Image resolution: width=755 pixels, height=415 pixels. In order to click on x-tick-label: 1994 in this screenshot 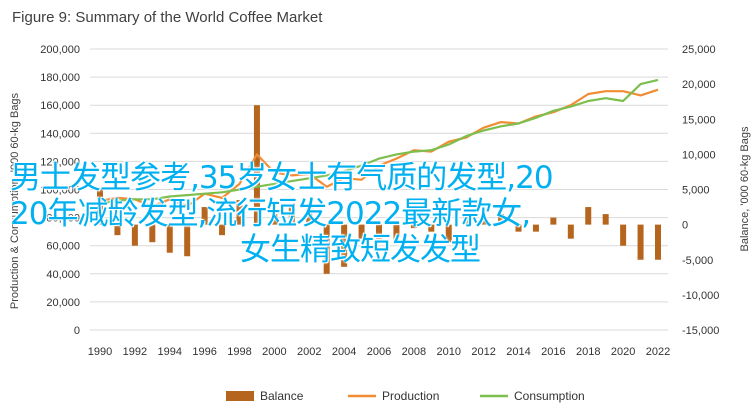, I will do `click(170, 352)`.